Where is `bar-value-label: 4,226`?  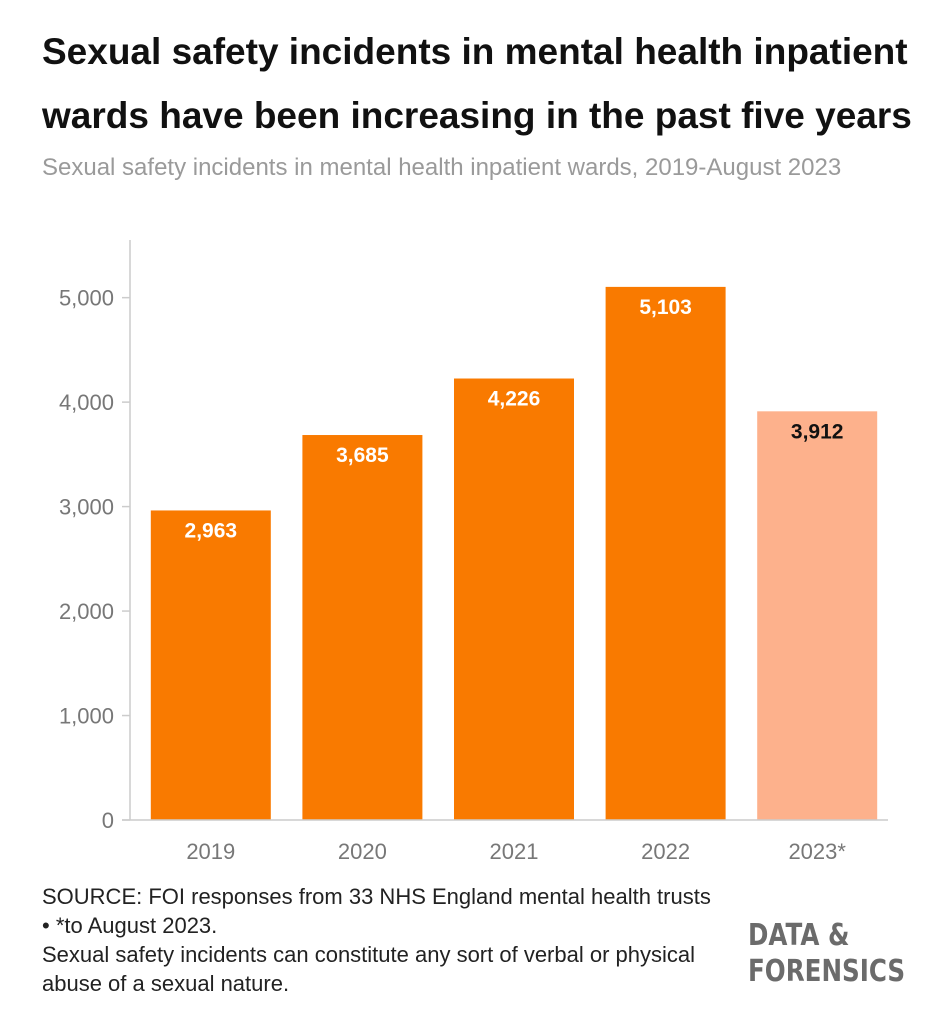 bar-value-label: 4,226 is located at coordinates (514, 399).